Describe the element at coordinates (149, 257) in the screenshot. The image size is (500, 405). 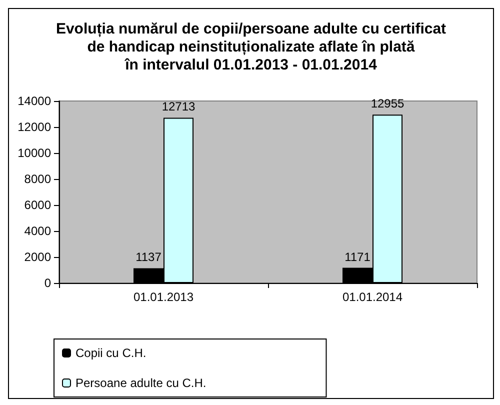
I see `data-label: 1137` at that location.